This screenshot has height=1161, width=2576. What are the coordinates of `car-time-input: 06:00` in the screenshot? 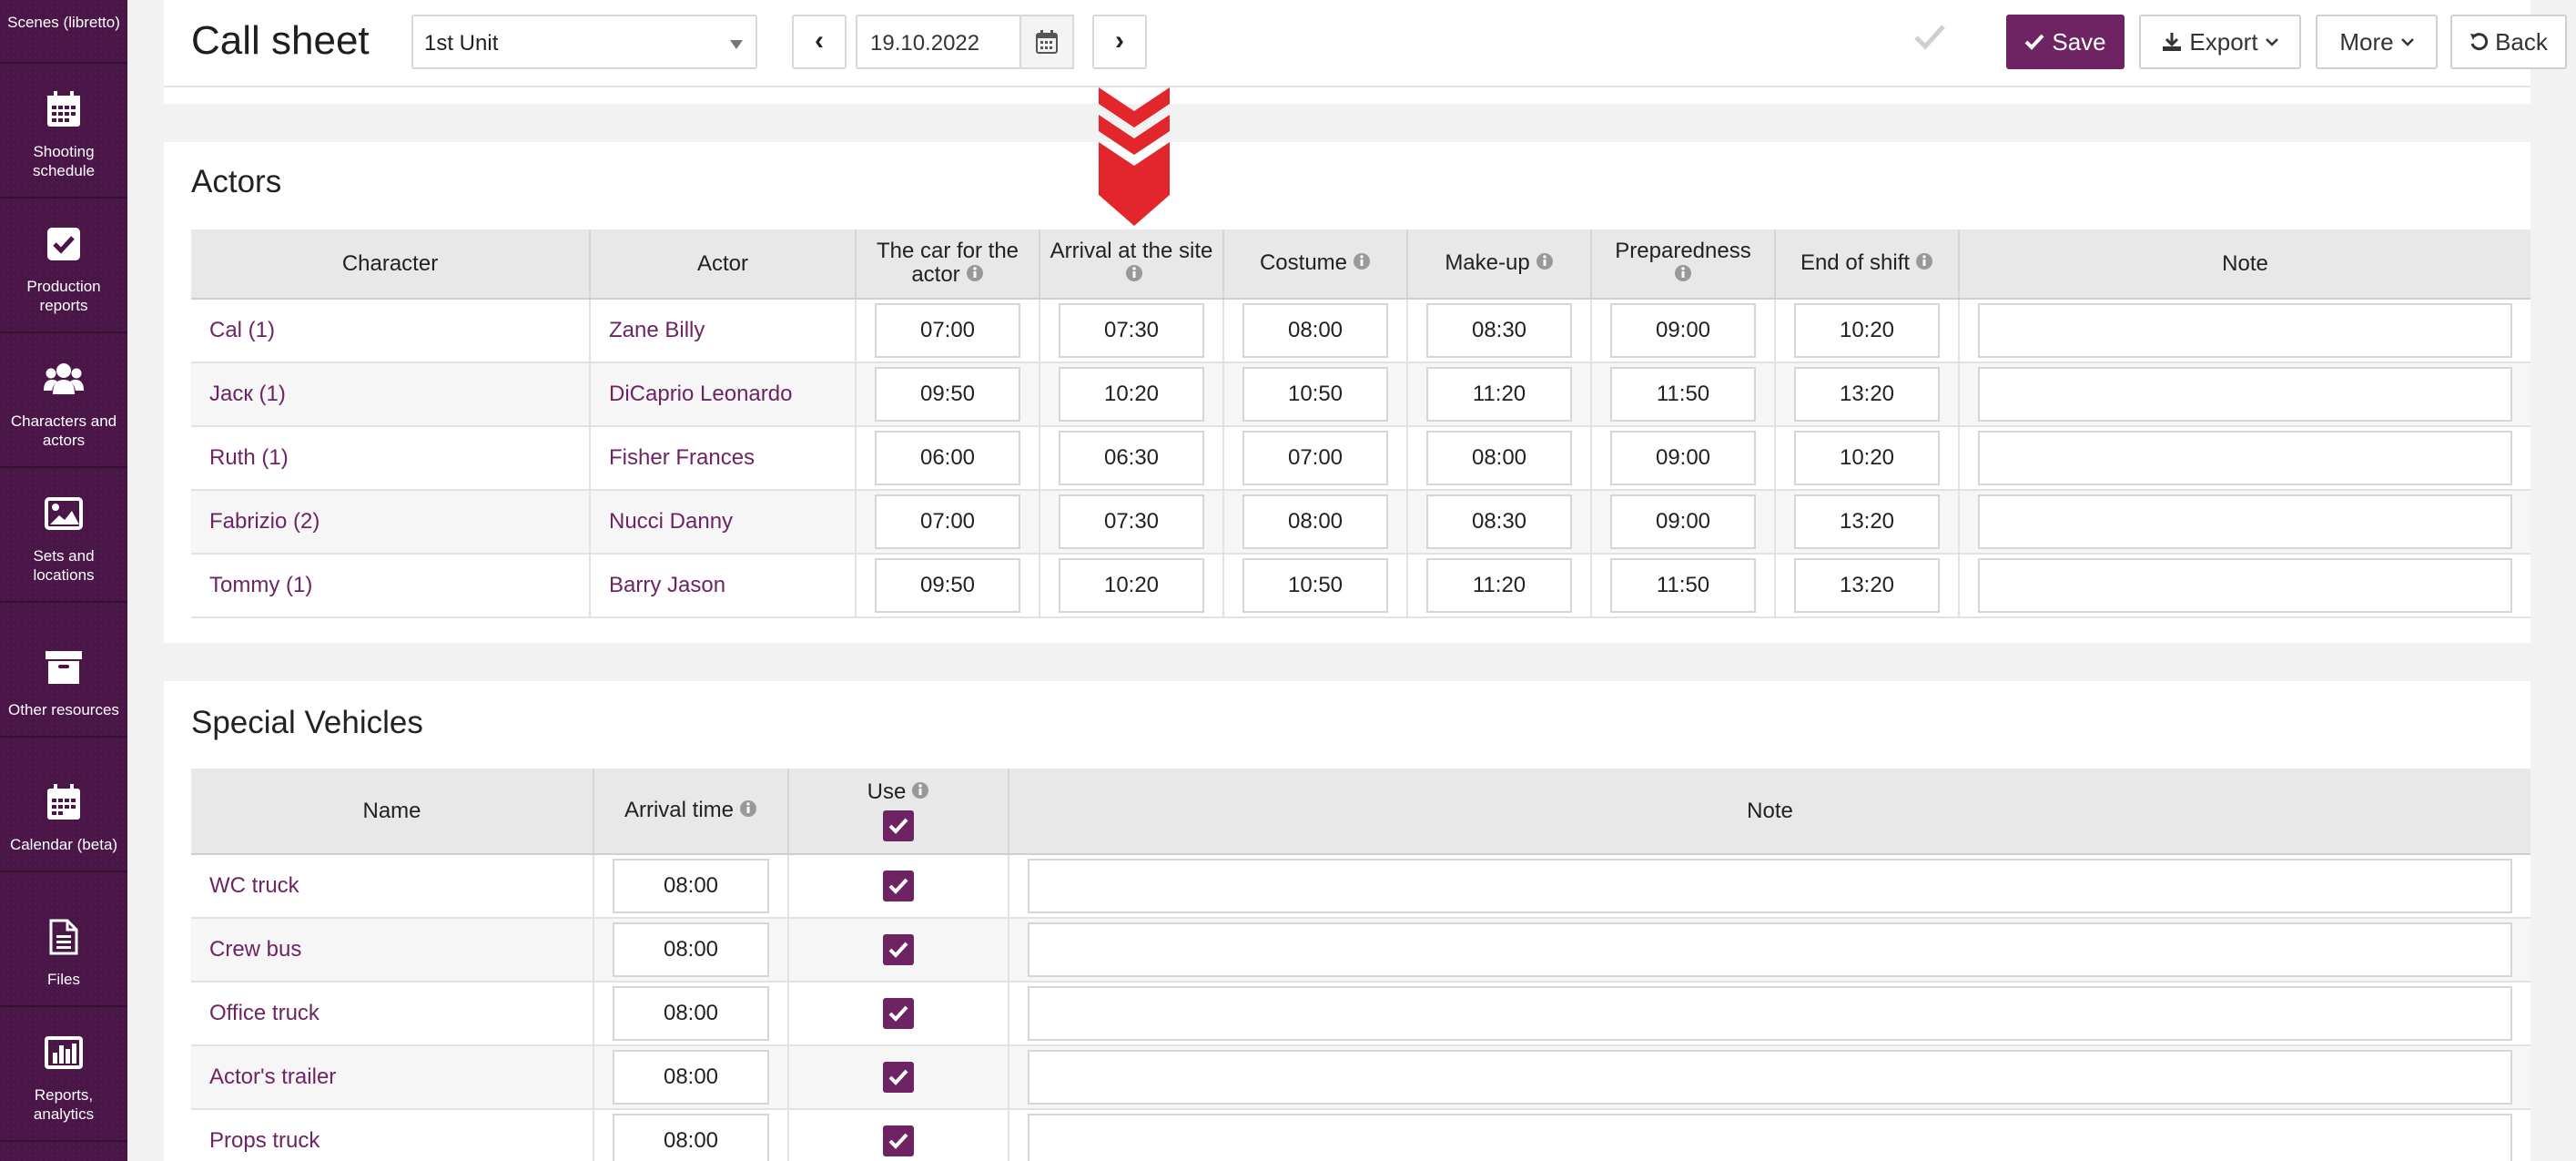 It's located at (947, 458).